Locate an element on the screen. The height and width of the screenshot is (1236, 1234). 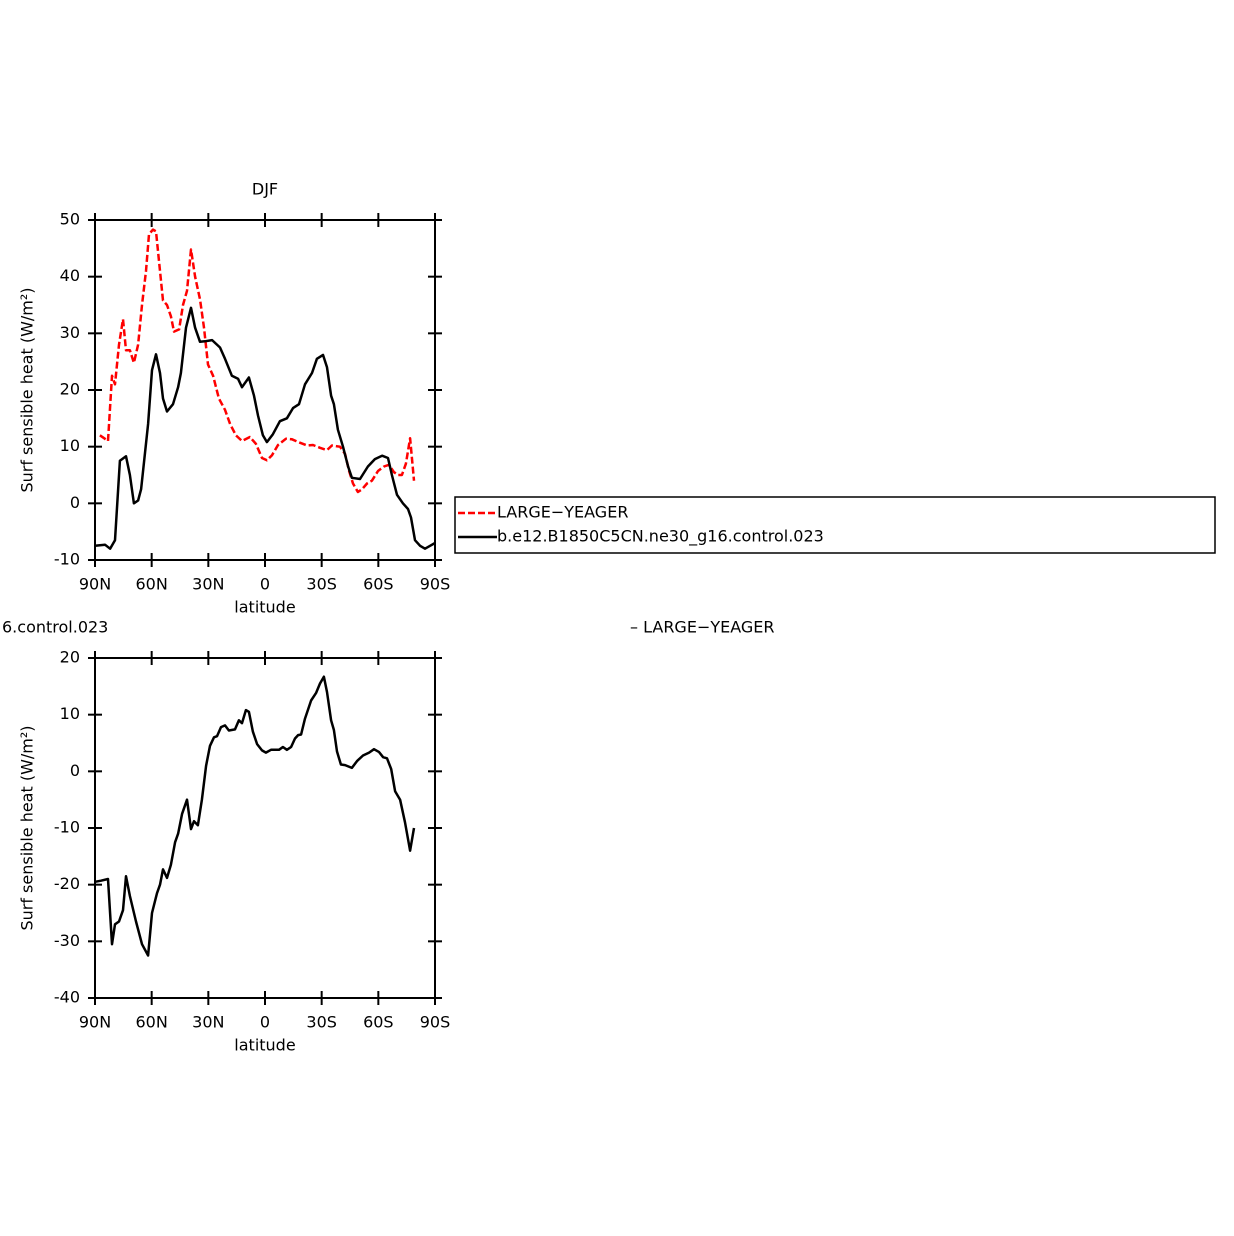
legend-label: LARGE−YEAGER is located at coordinates (562, 512).